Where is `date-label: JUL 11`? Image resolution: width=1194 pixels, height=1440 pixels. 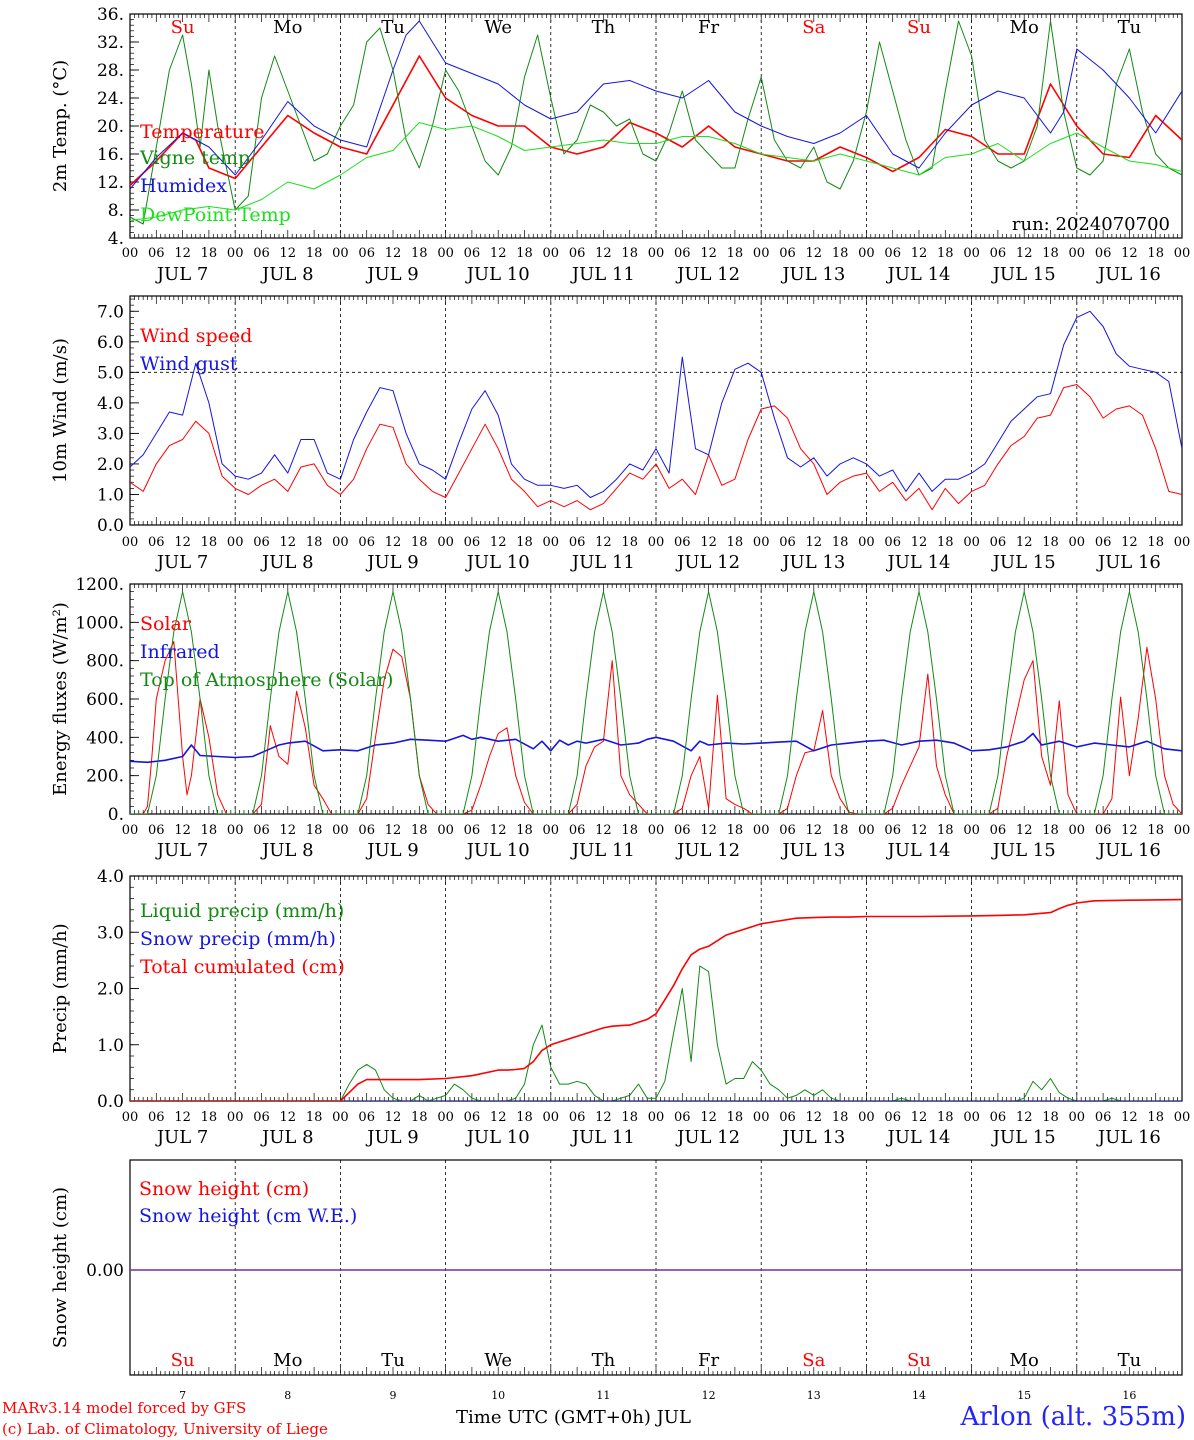 date-label: JUL 11 is located at coordinates (602, 1137).